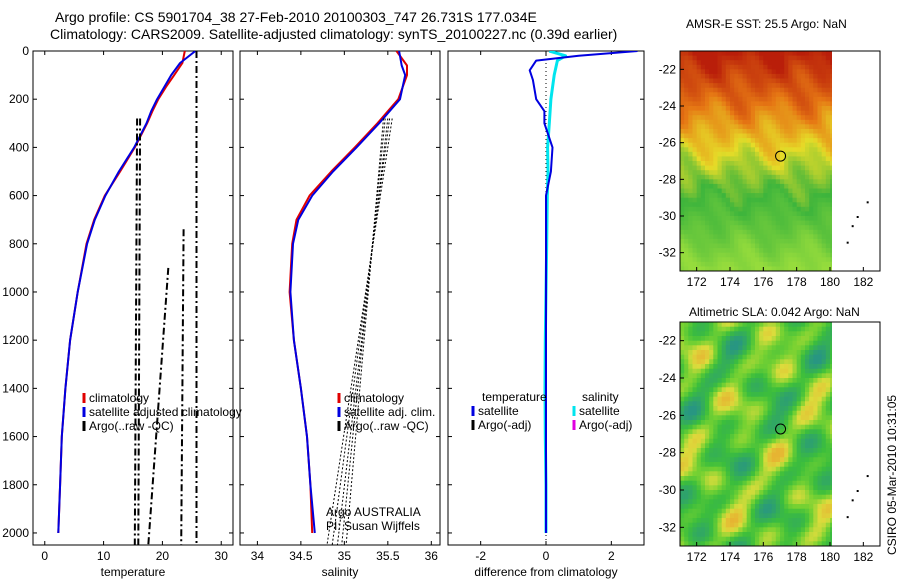  I want to click on map-title-1: Altimetric SLA: 0.042 Argo: NaN, so click(774, 312).